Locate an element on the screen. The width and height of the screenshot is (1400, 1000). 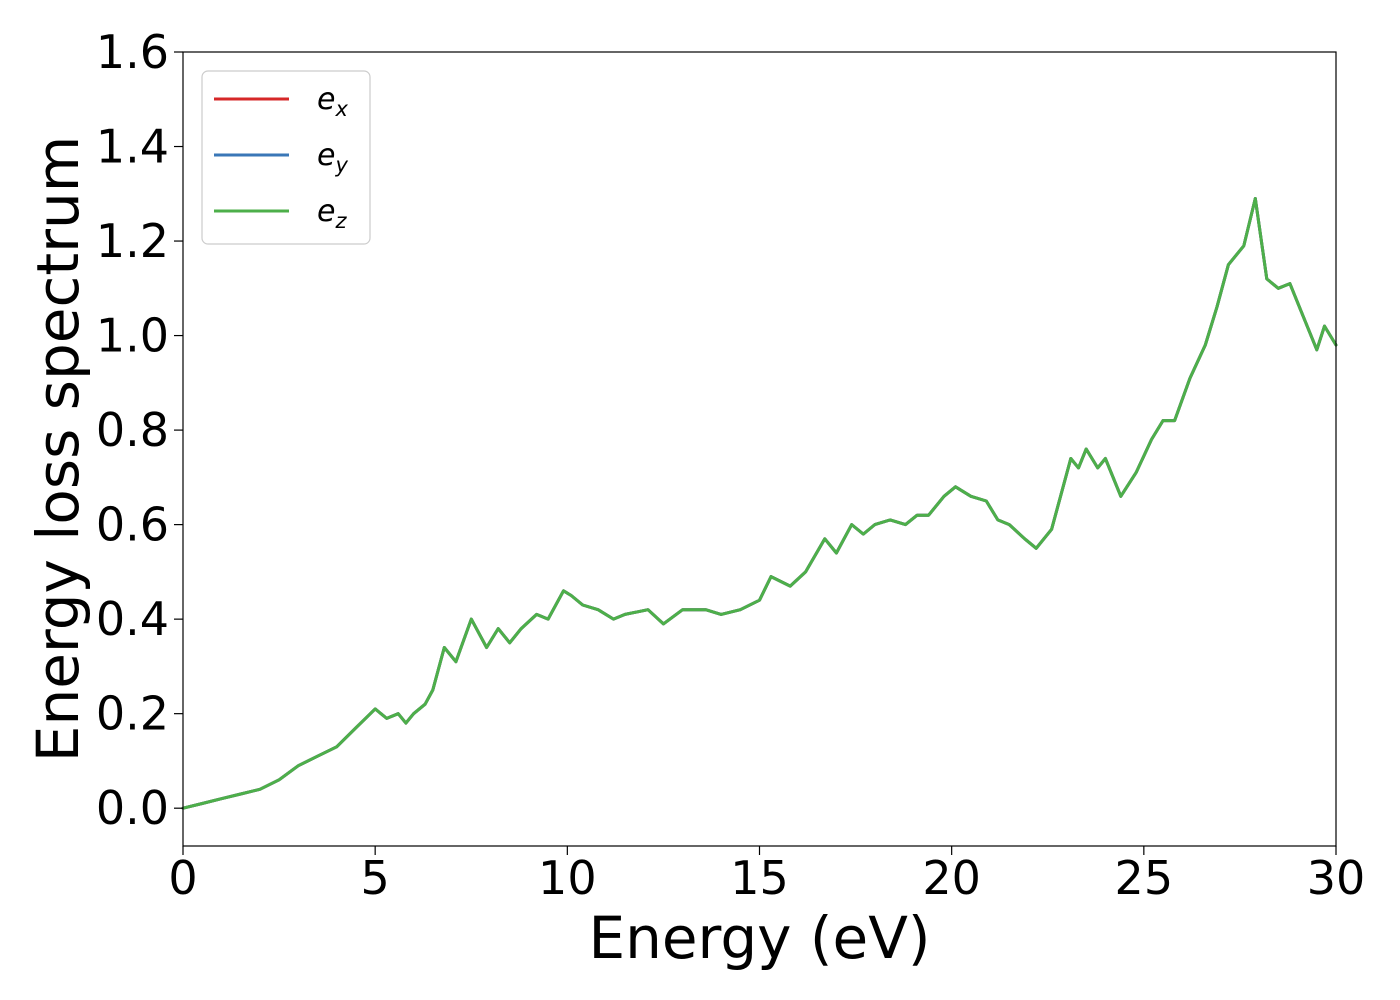
x-tick-label: 5 is located at coordinates (375, 878).